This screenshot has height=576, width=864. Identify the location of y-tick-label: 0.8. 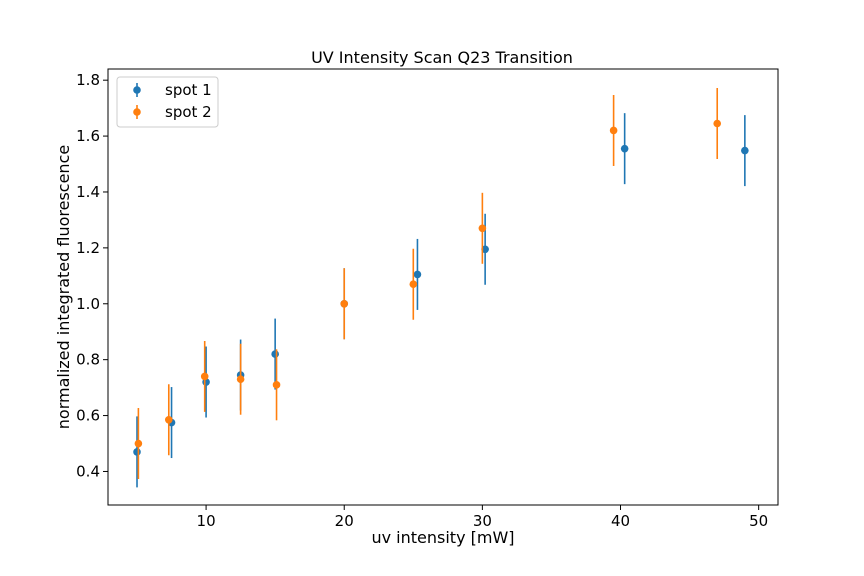
(88, 360).